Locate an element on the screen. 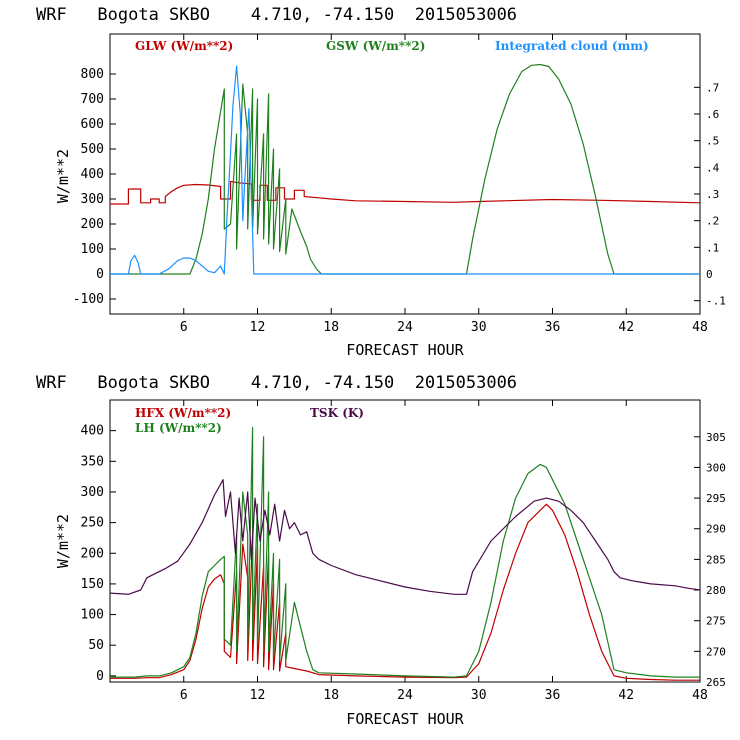  bottom-legend-tsk: TSK (K) is located at coordinates (337, 413).